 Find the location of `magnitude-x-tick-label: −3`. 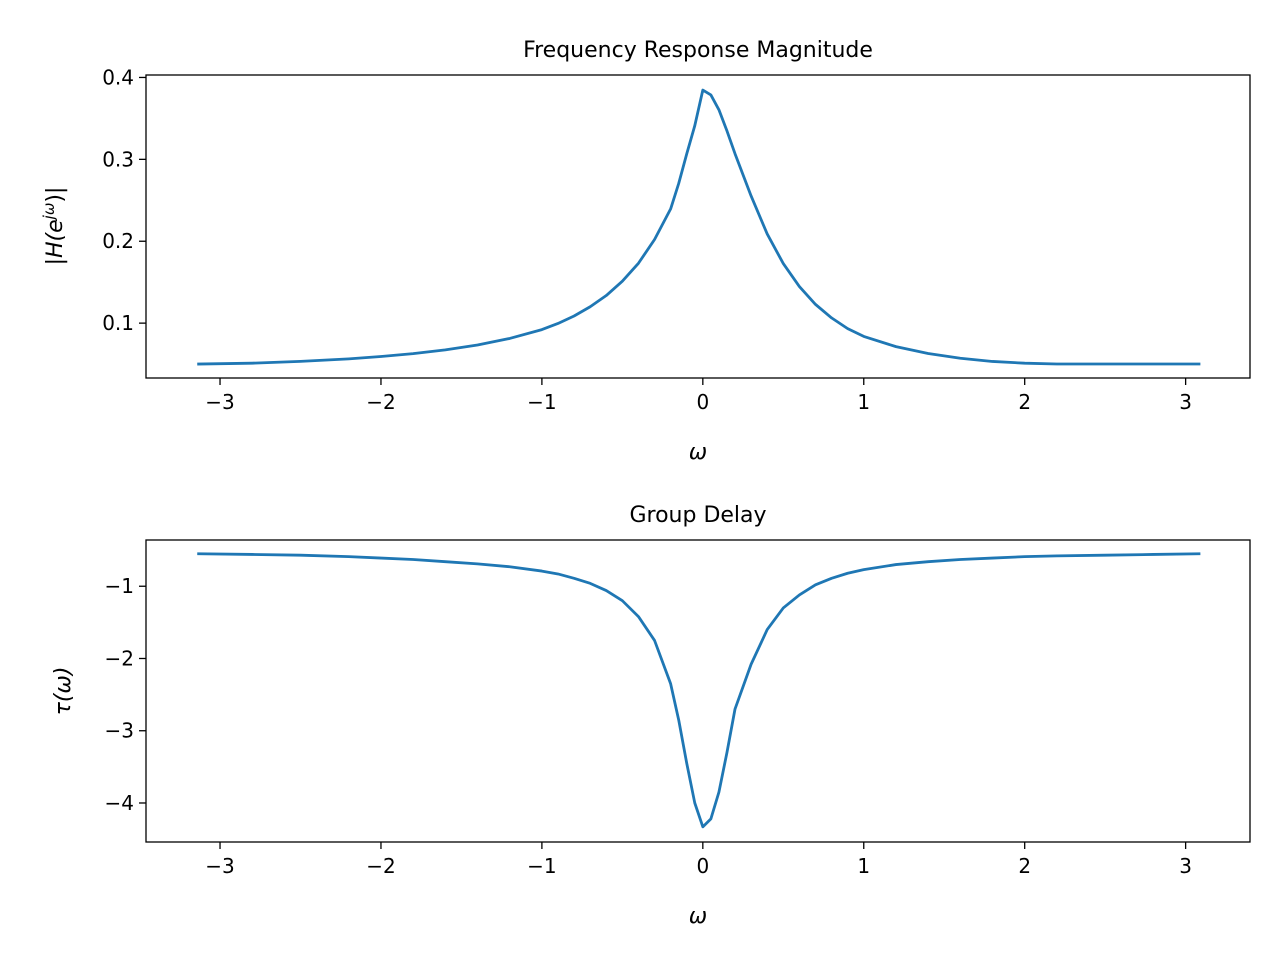

magnitude-x-tick-label: −3 is located at coordinates (219, 402).